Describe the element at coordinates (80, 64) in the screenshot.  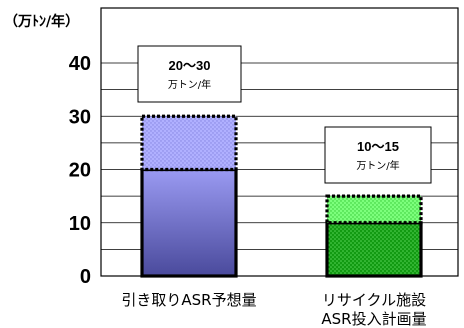
I see `y-tick-label: 40` at that location.